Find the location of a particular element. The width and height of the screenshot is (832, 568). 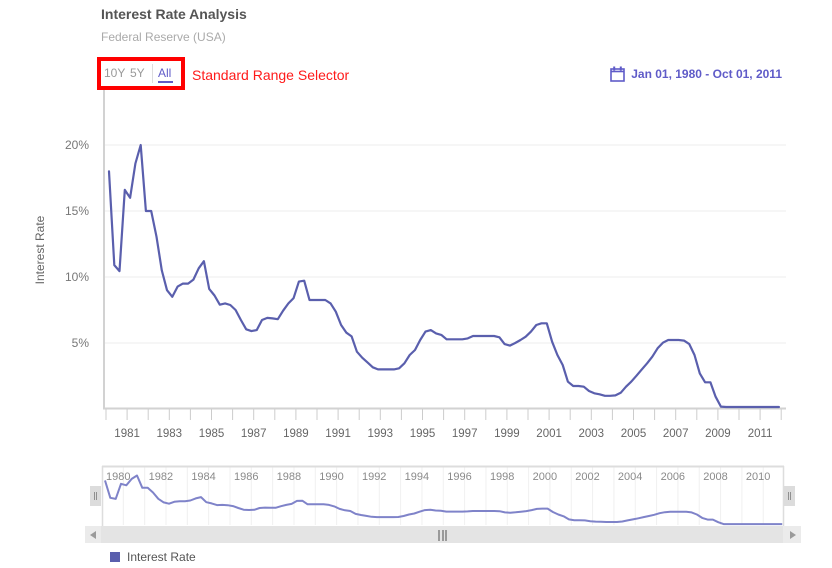

x-tick-label: 2001 is located at coordinates (549, 434).